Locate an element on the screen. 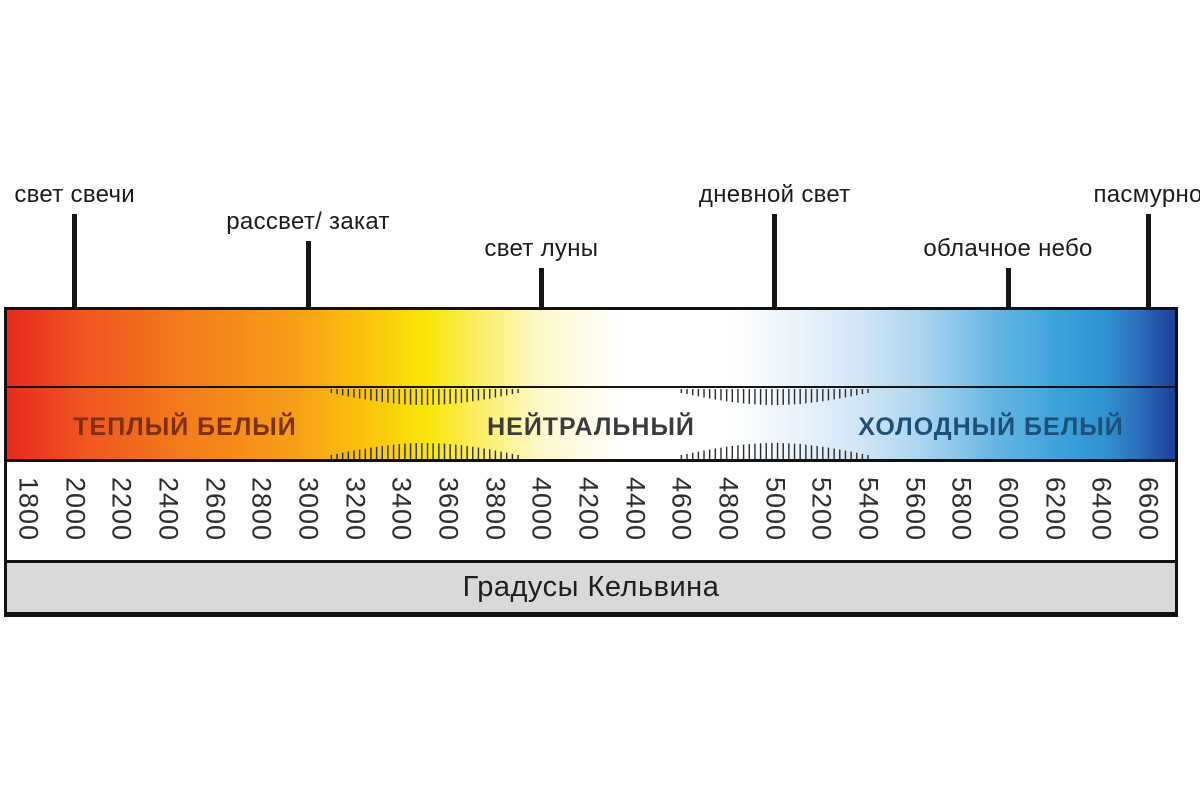  marker-label: дневной свет is located at coordinates (774, 194).